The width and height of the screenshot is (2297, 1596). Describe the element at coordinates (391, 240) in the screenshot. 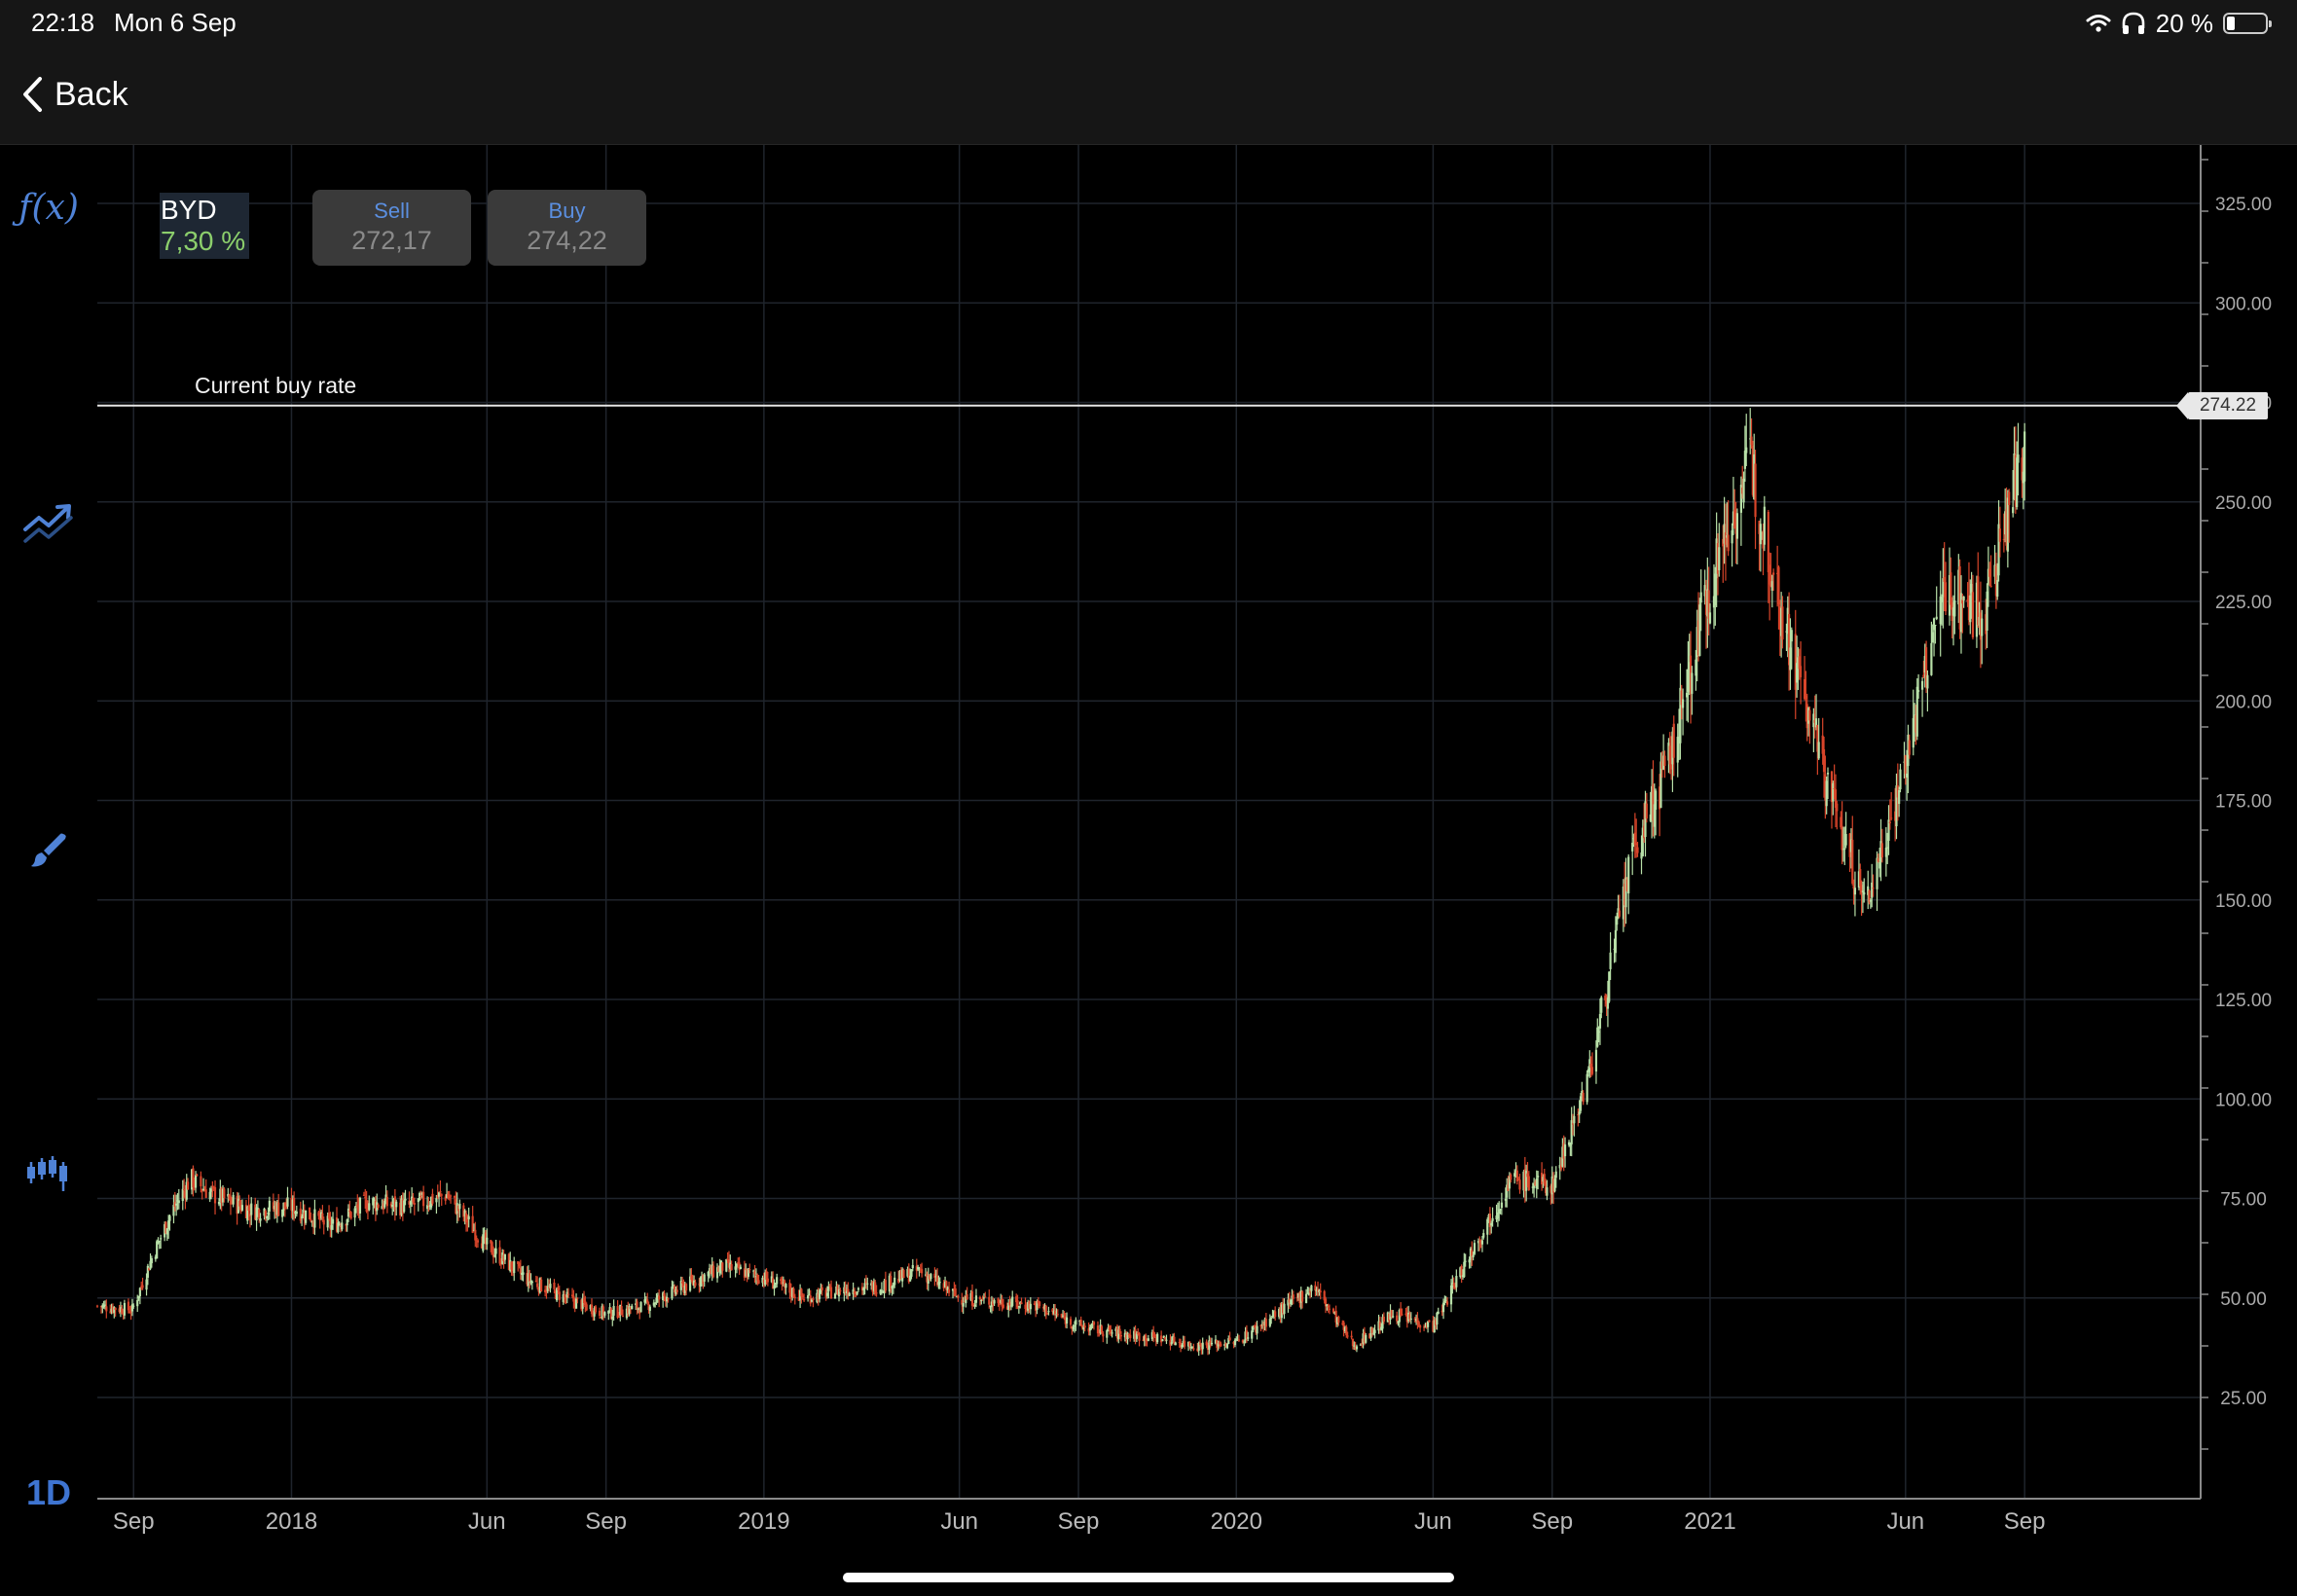

I see `sell-price: 272,17` at that location.